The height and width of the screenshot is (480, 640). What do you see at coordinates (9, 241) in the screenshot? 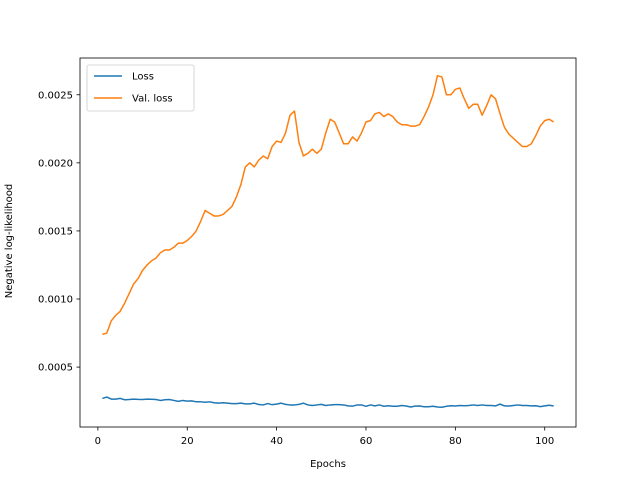
I see `y-axis-label: Negative log-likelihood` at bounding box center [9, 241].